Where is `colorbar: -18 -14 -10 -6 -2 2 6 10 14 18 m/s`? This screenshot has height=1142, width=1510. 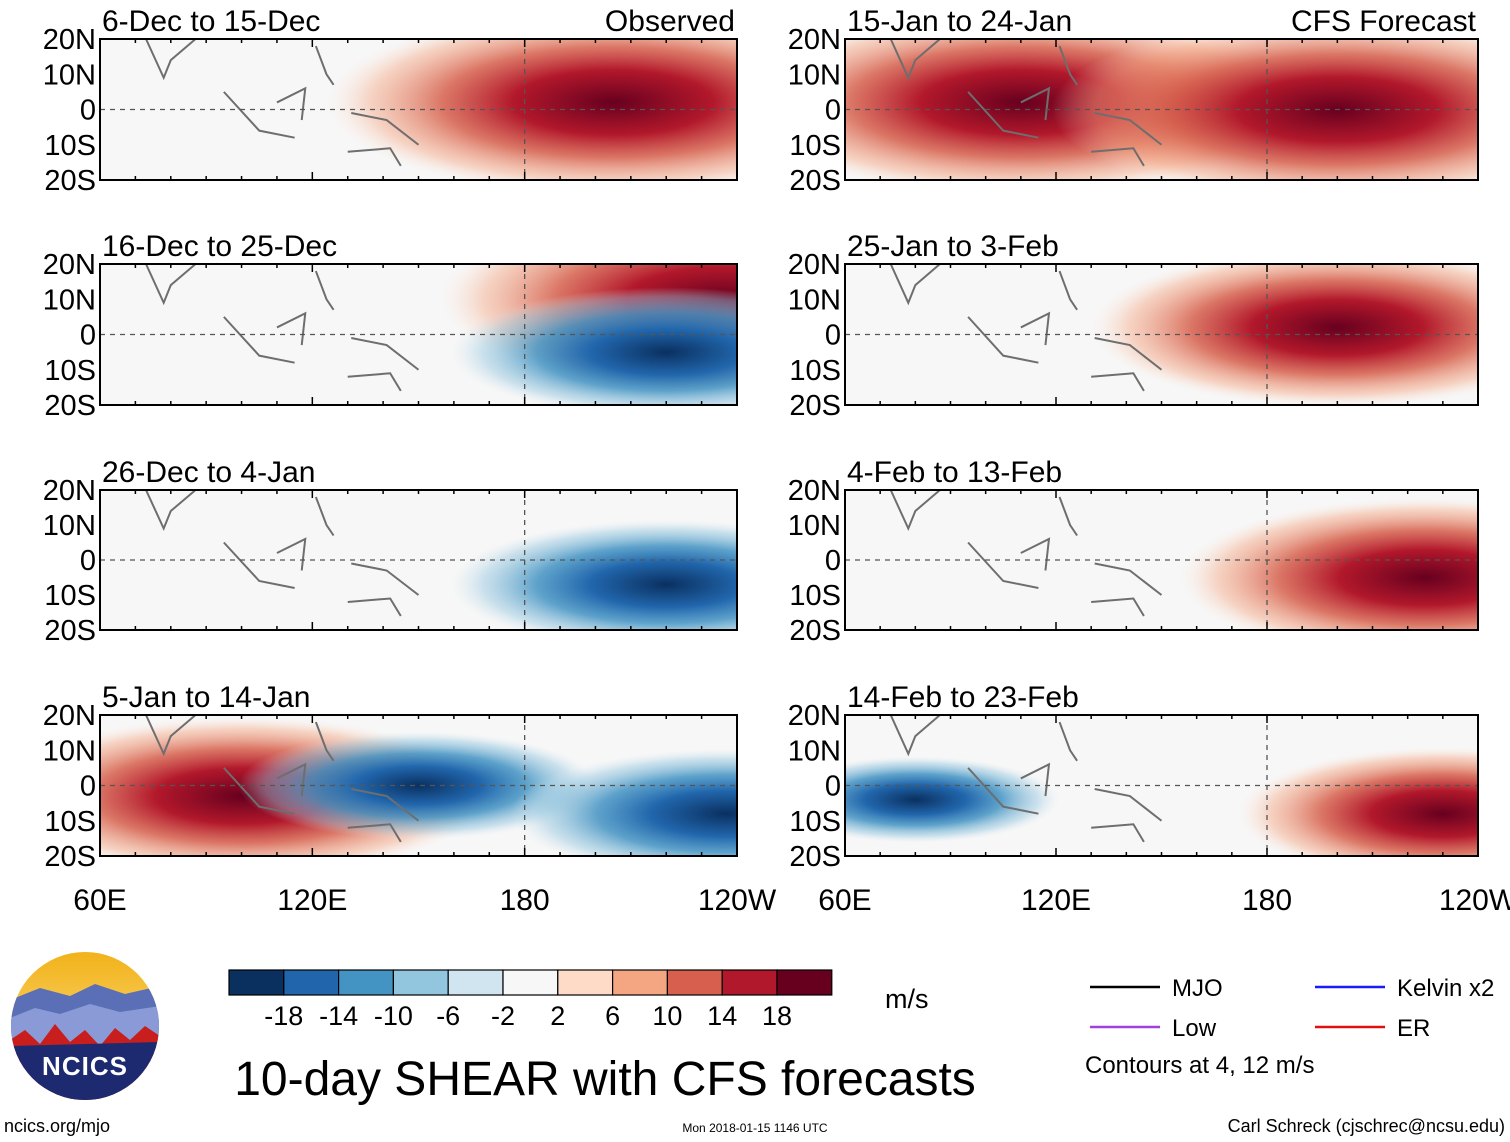
colorbar: -18 -14 -10 -6 -2 2 6 10 14 18 m/s is located at coordinates (578, 1000).